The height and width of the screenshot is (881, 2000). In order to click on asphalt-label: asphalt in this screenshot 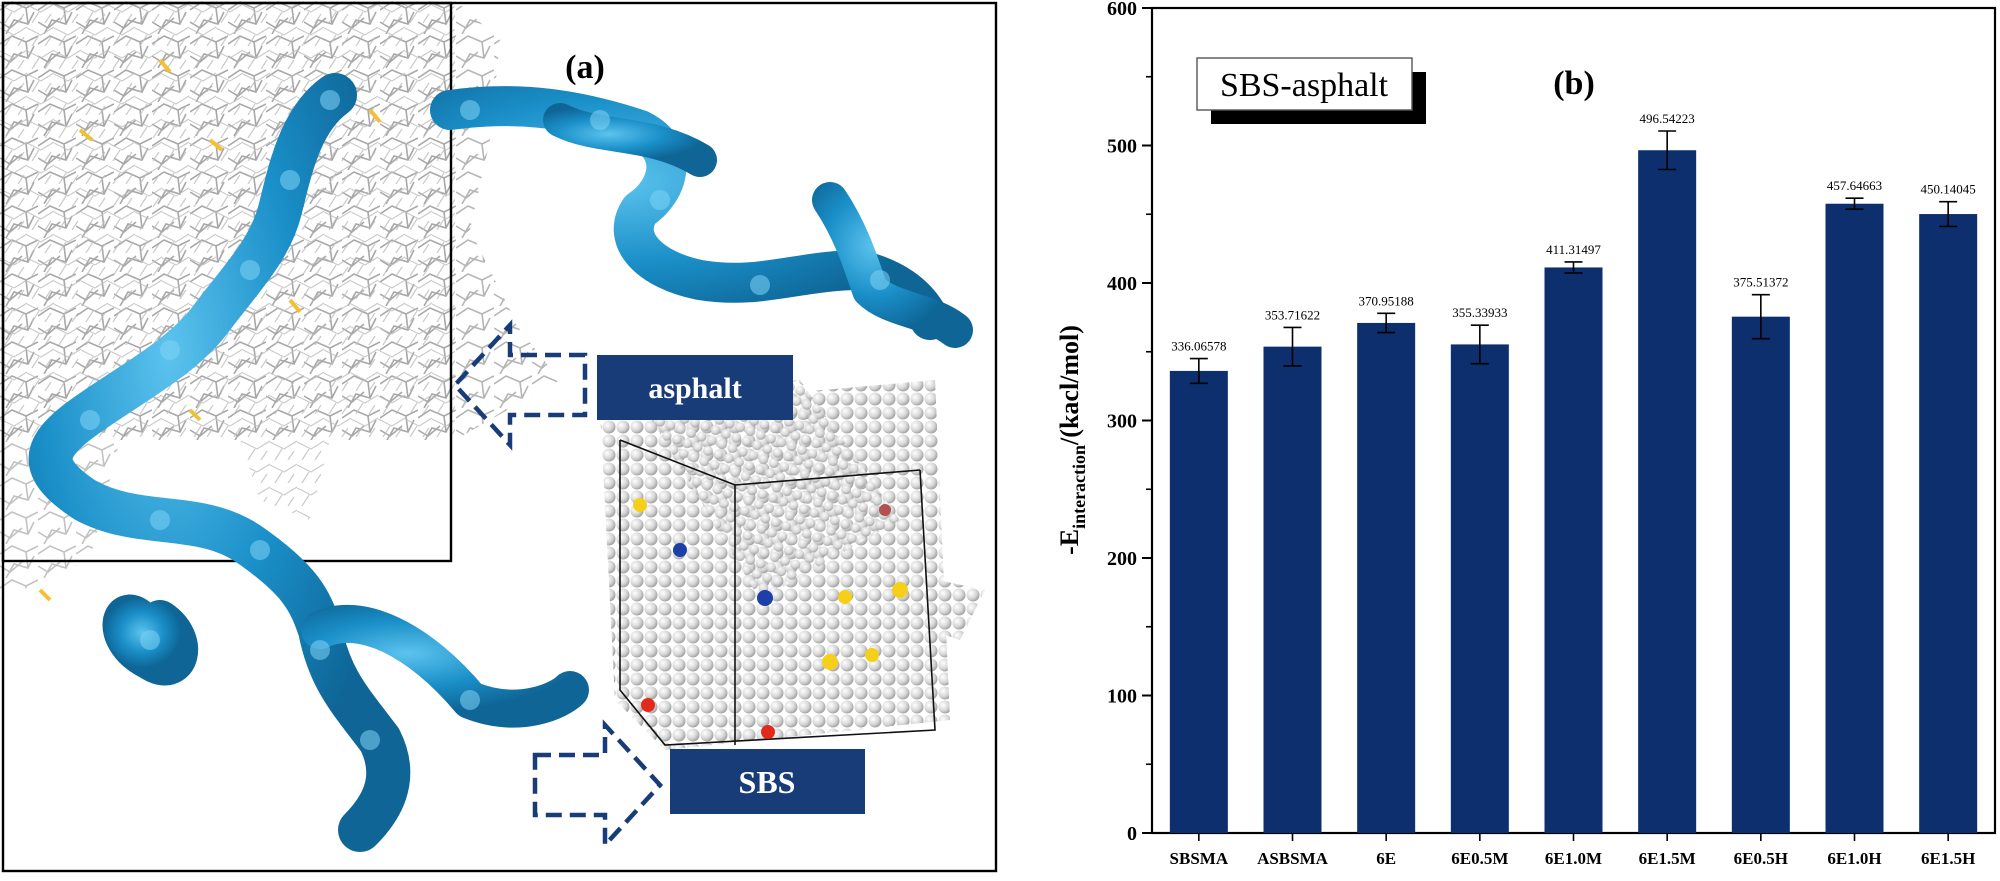, I will do `click(694, 388)`.